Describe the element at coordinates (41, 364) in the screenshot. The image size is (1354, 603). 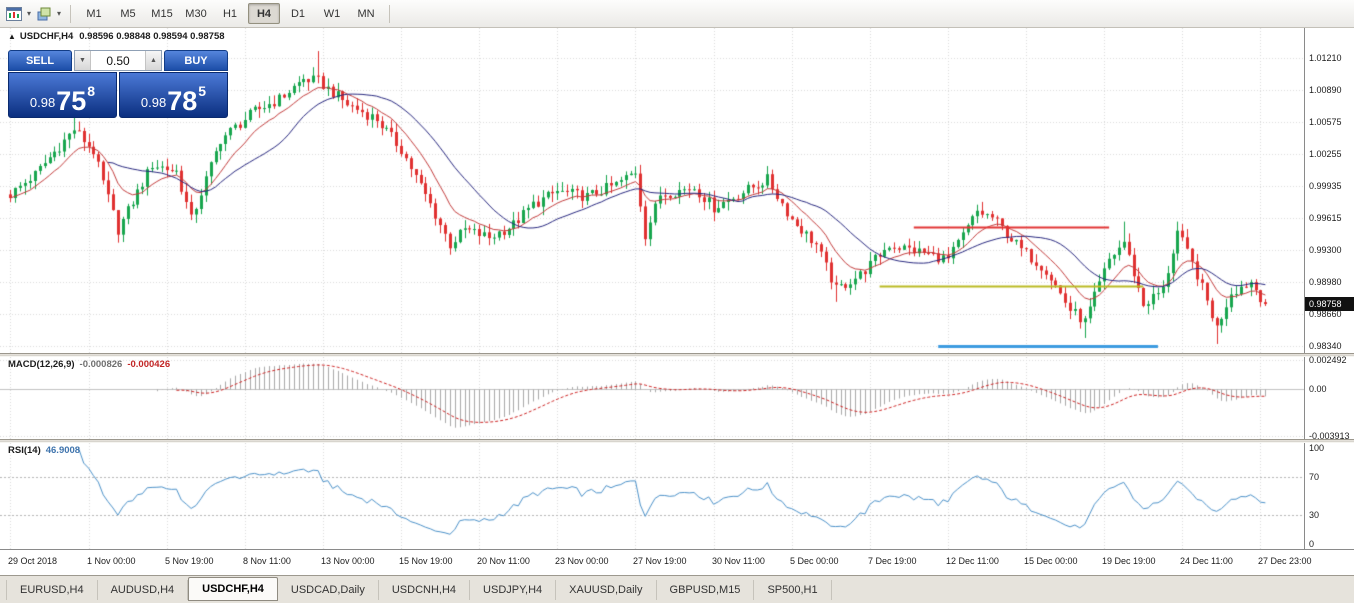
I see `macd-name: MACD(12,26,9)` at that location.